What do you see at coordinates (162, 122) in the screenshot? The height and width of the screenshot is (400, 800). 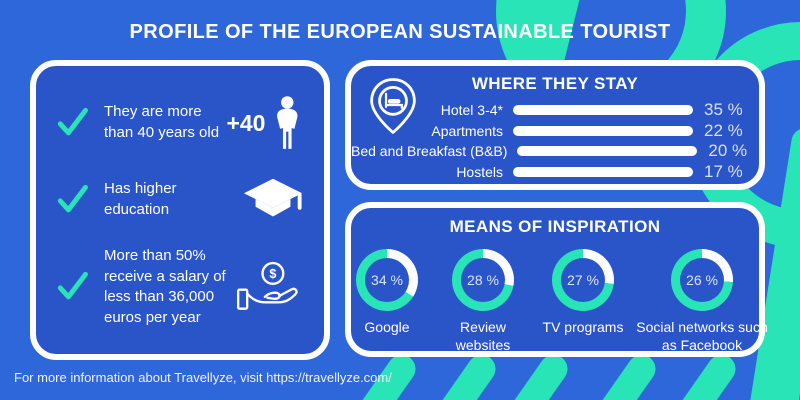 I see `profile-fact-text: They are more than 40 years old` at bounding box center [162, 122].